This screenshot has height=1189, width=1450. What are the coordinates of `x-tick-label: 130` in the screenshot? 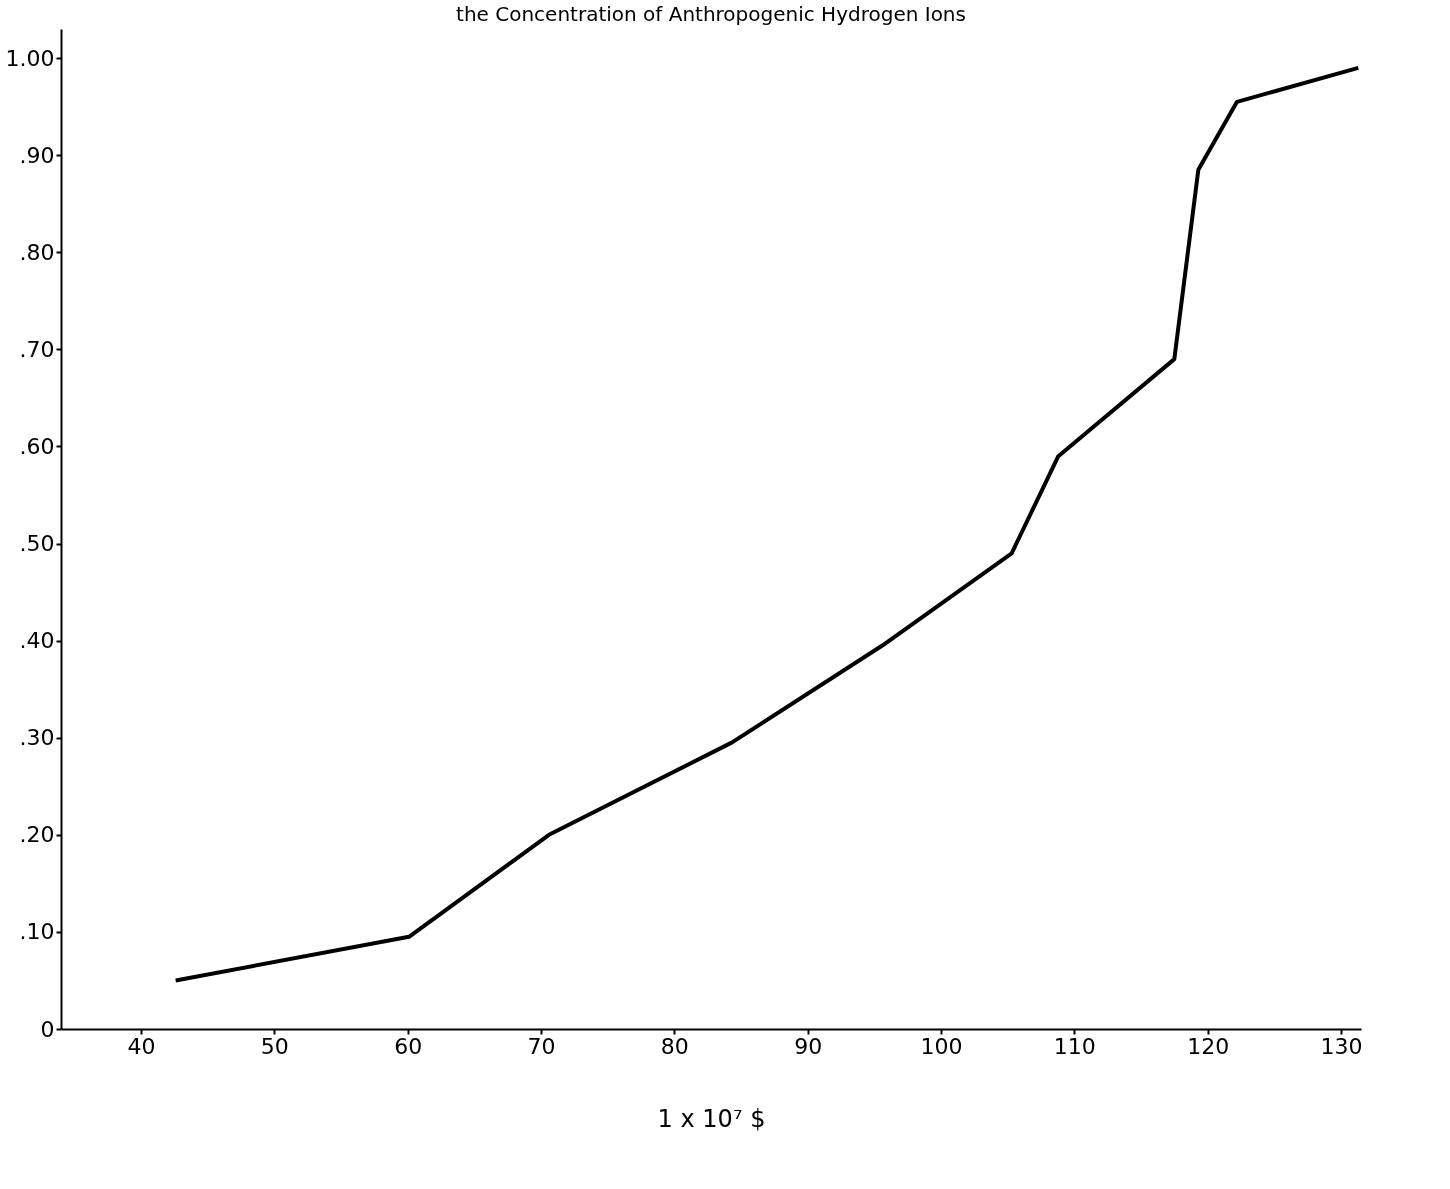 It's located at (1341, 1046).